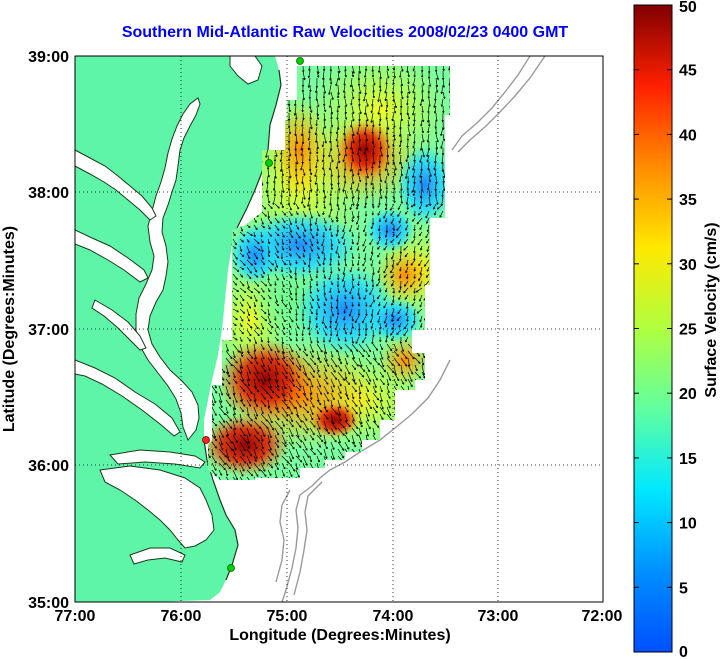 Image resolution: width=724 pixels, height=659 pixels. What do you see at coordinates (48, 193) in the screenshot?
I see `y-tick-label: 38:00` at bounding box center [48, 193].